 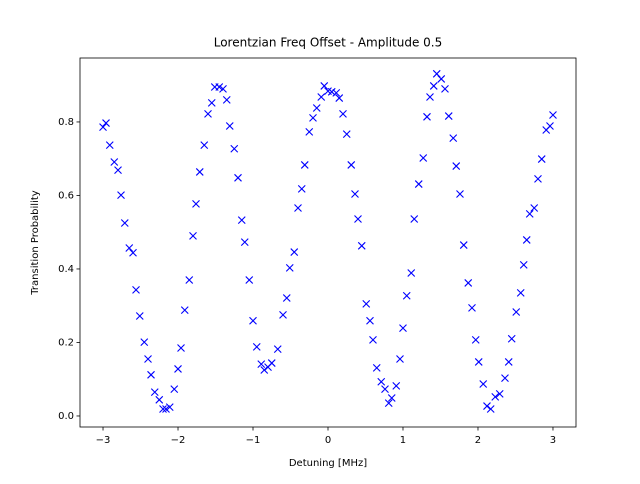 What do you see at coordinates (66, 416) in the screenshot?
I see `y-tick-label: 0.0` at bounding box center [66, 416].